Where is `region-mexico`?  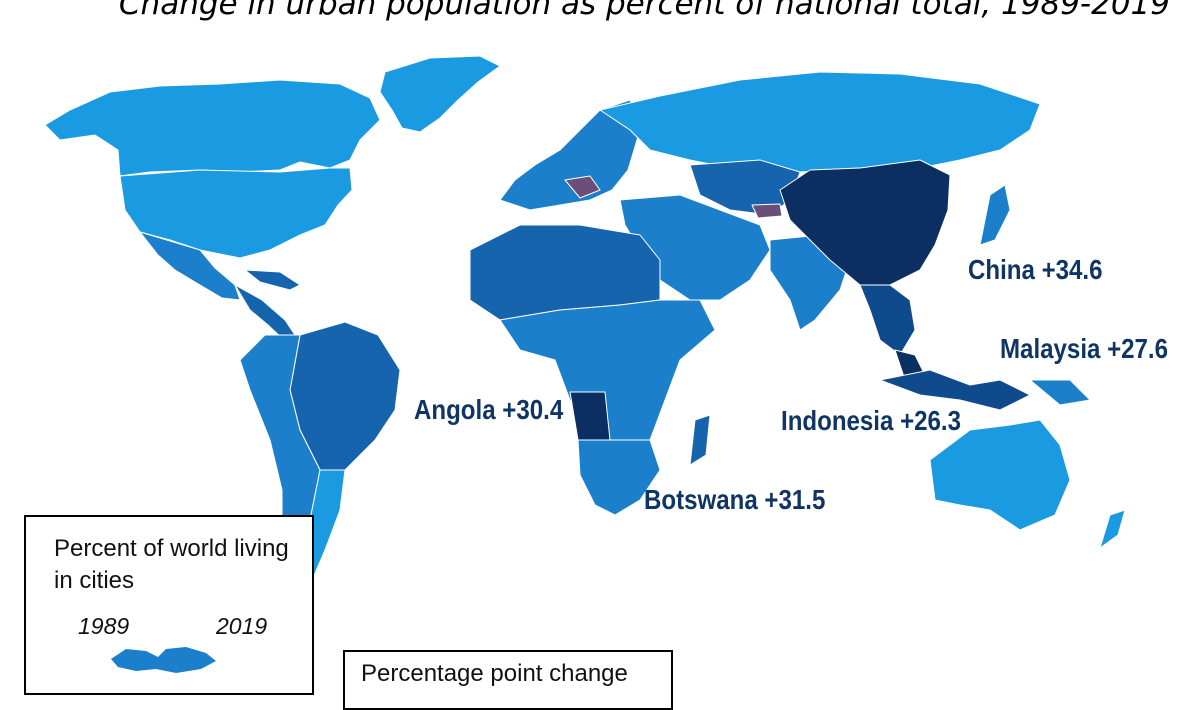
region-mexico is located at coordinates (190, 266).